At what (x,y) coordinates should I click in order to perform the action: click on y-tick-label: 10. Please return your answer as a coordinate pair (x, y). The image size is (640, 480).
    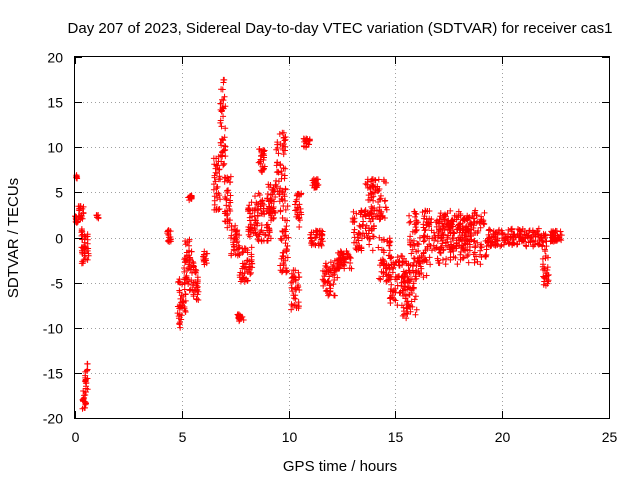
    Looking at the image, I should click on (55, 148).